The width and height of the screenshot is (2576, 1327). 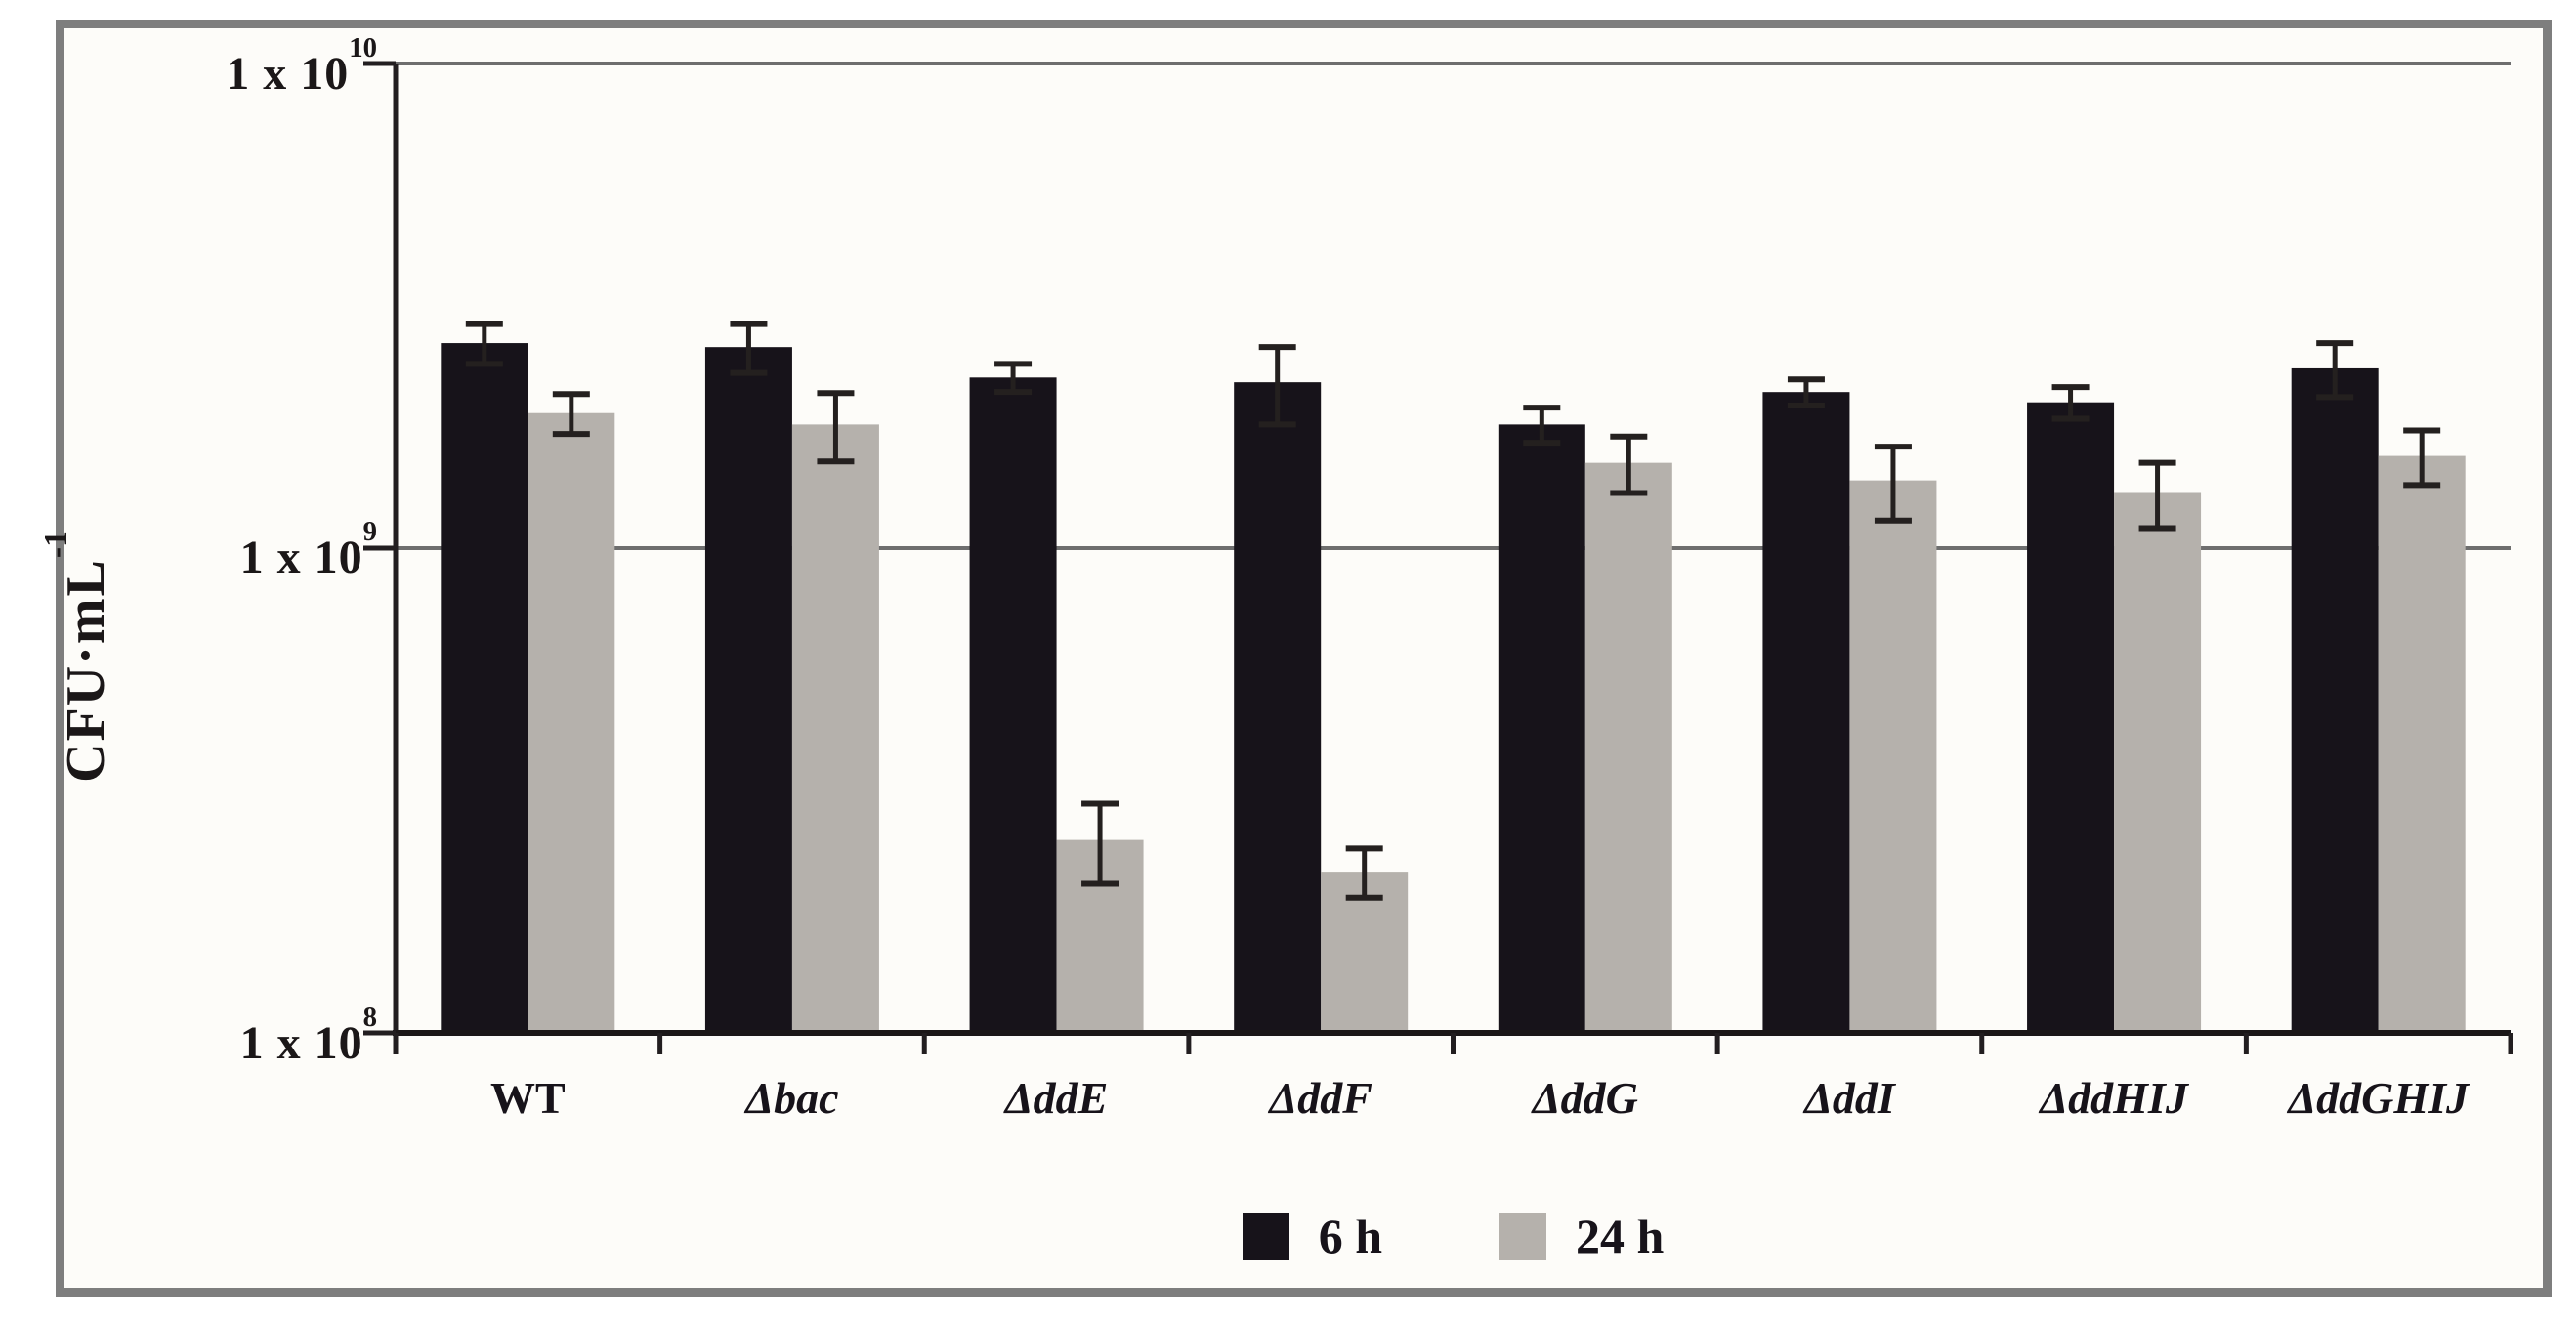 I want to click on legend-item-24h: 24 h, so click(x=1581, y=1236).